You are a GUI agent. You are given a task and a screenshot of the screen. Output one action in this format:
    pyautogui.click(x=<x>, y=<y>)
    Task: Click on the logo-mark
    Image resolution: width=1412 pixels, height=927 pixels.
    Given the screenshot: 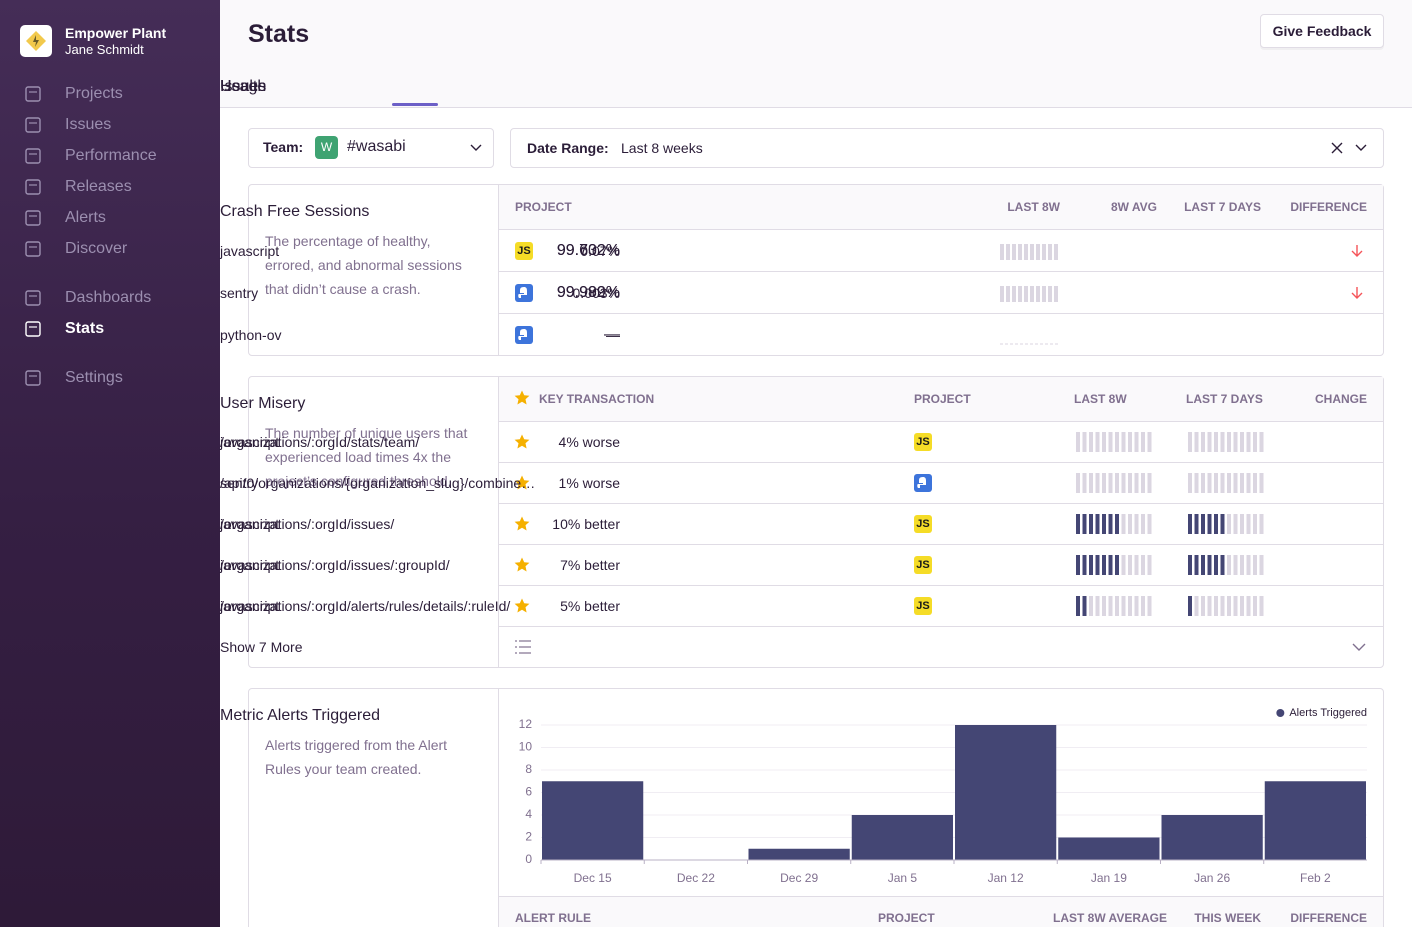 What is the action you would take?
    pyautogui.click(x=36, y=41)
    